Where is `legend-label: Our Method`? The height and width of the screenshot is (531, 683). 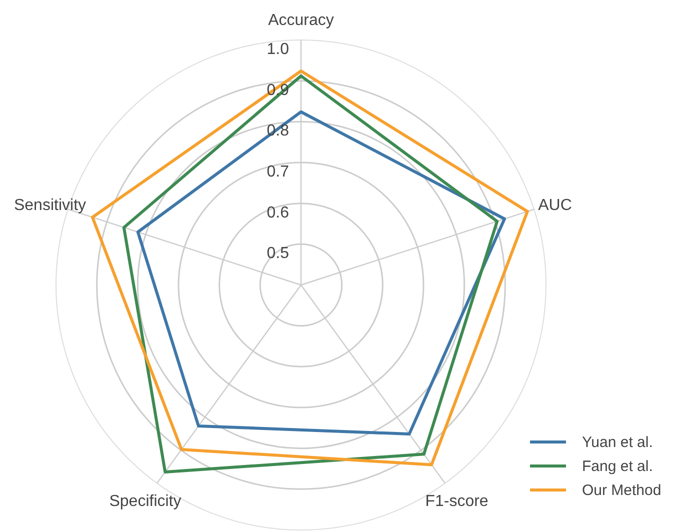 legend-label: Our Method is located at coordinates (622, 490).